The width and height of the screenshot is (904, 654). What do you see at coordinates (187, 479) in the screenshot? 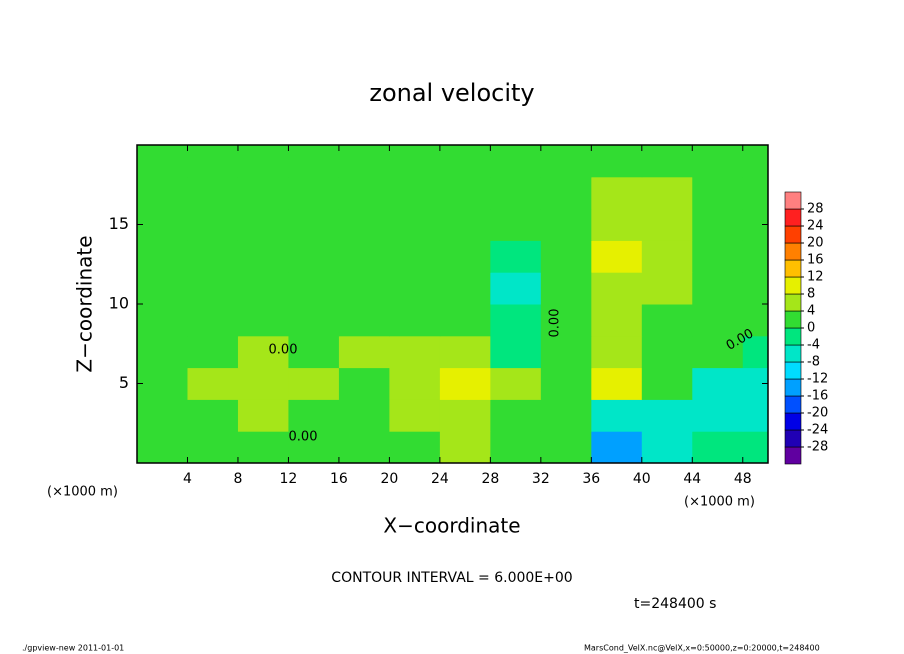
I see `x-tick-label: 4` at bounding box center [187, 479].